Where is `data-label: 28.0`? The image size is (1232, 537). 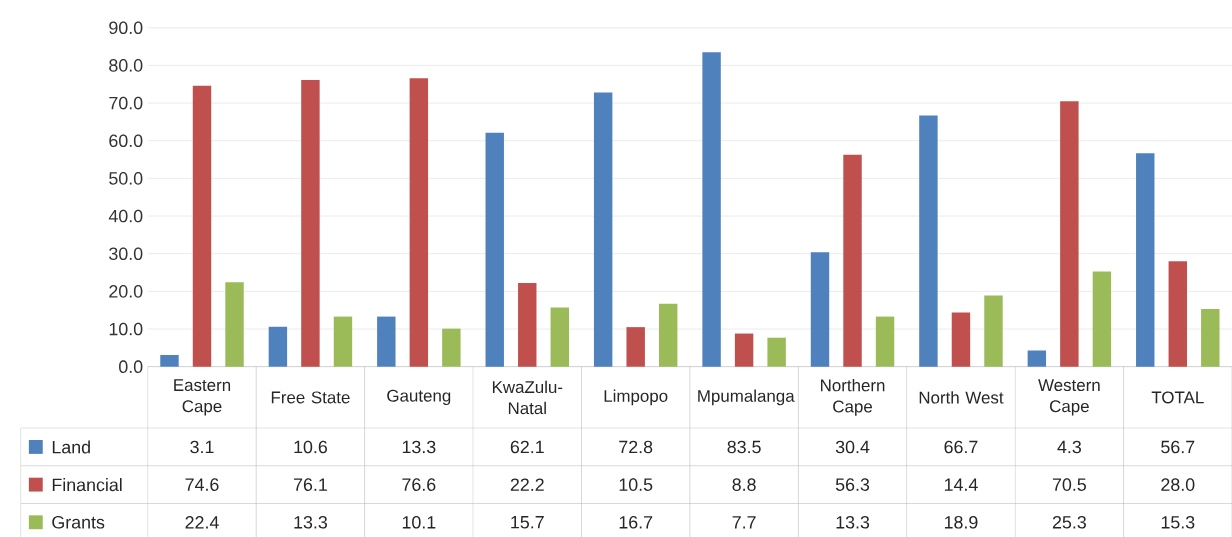
data-label: 28.0 is located at coordinates (1178, 484).